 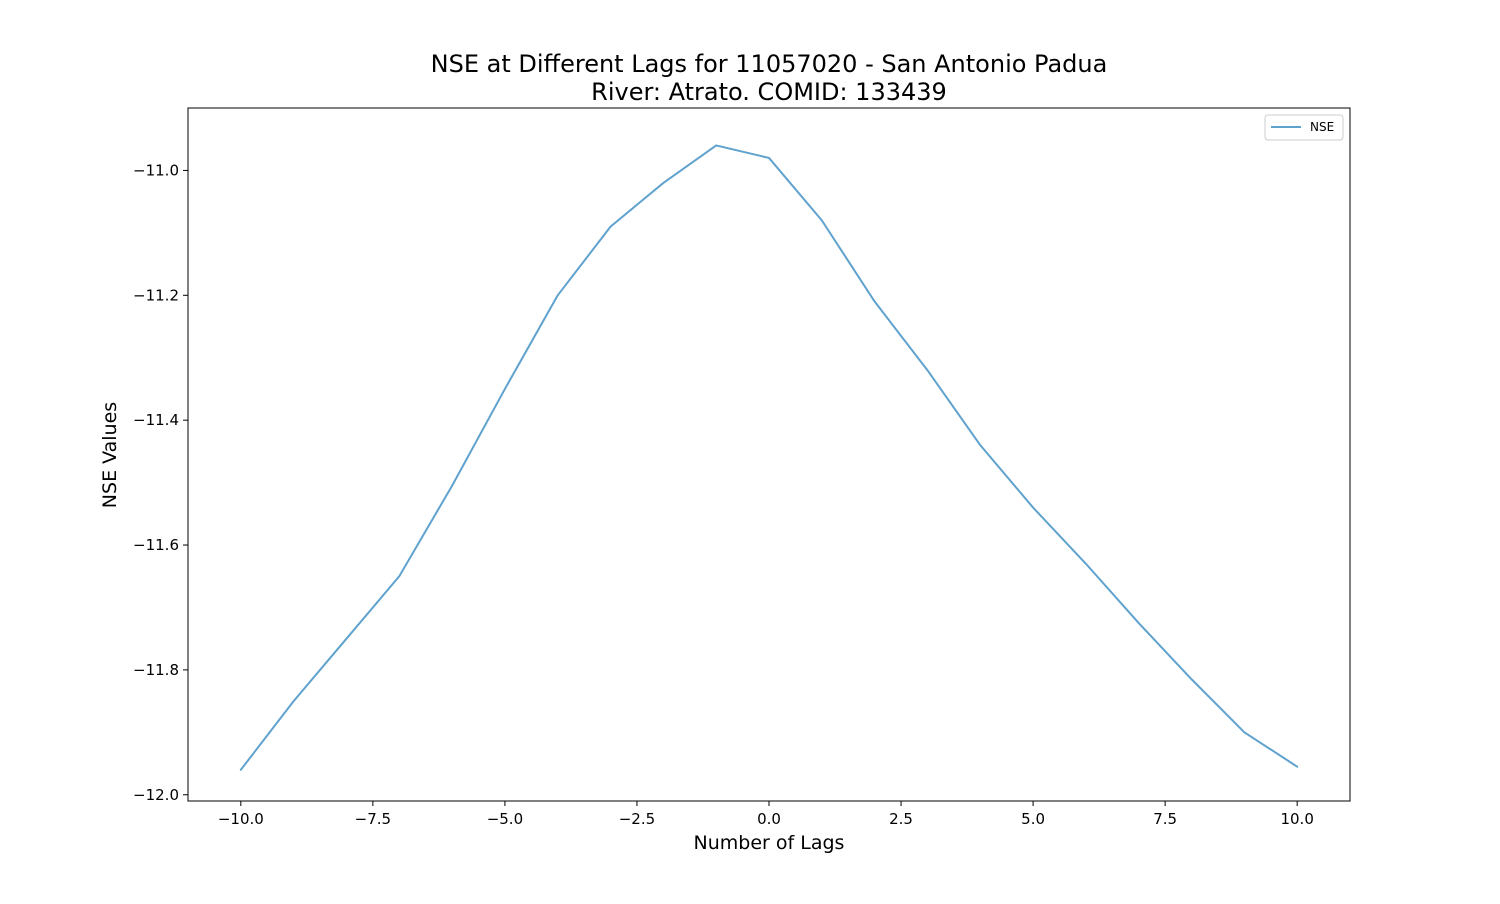 What do you see at coordinates (156, 670) in the screenshot?
I see `y-tick-label: −11.8` at bounding box center [156, 670].